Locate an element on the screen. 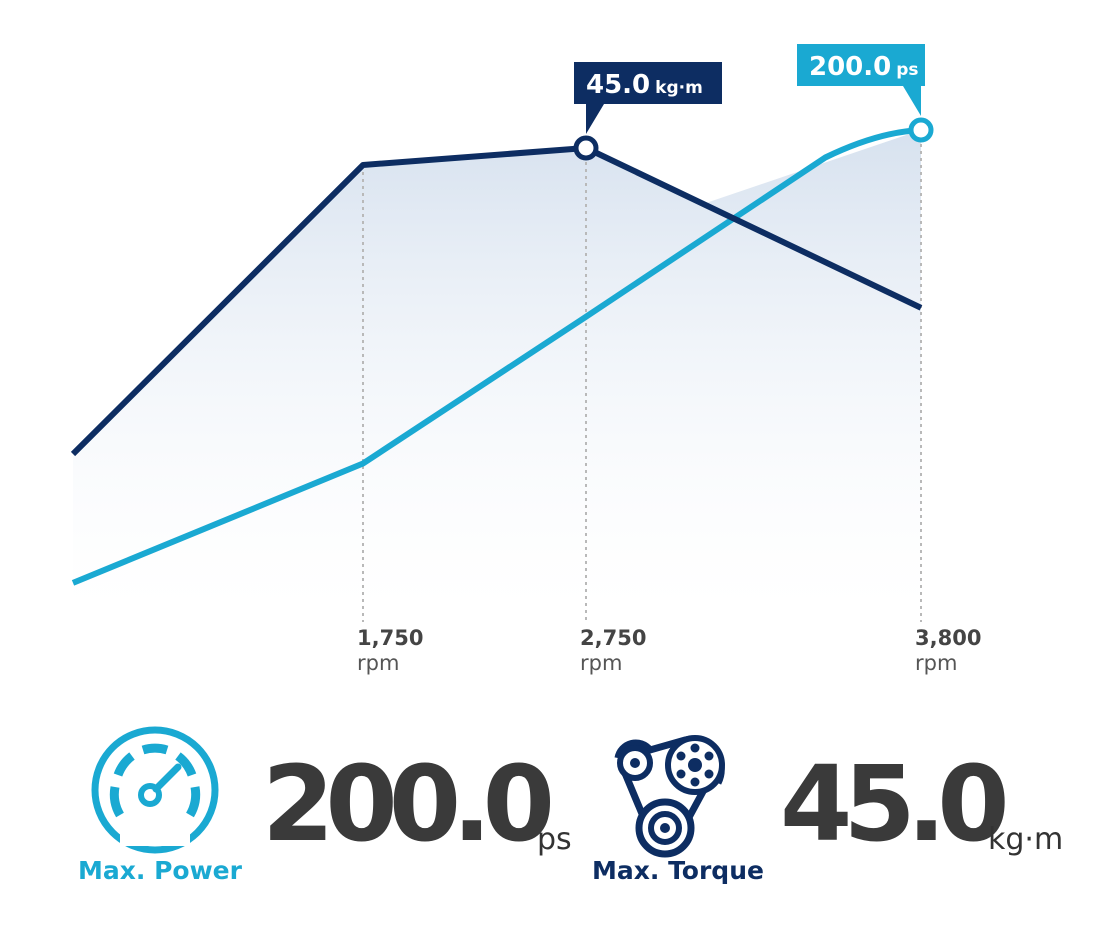  torque-peak-marker is located at coordinates (586, 148).